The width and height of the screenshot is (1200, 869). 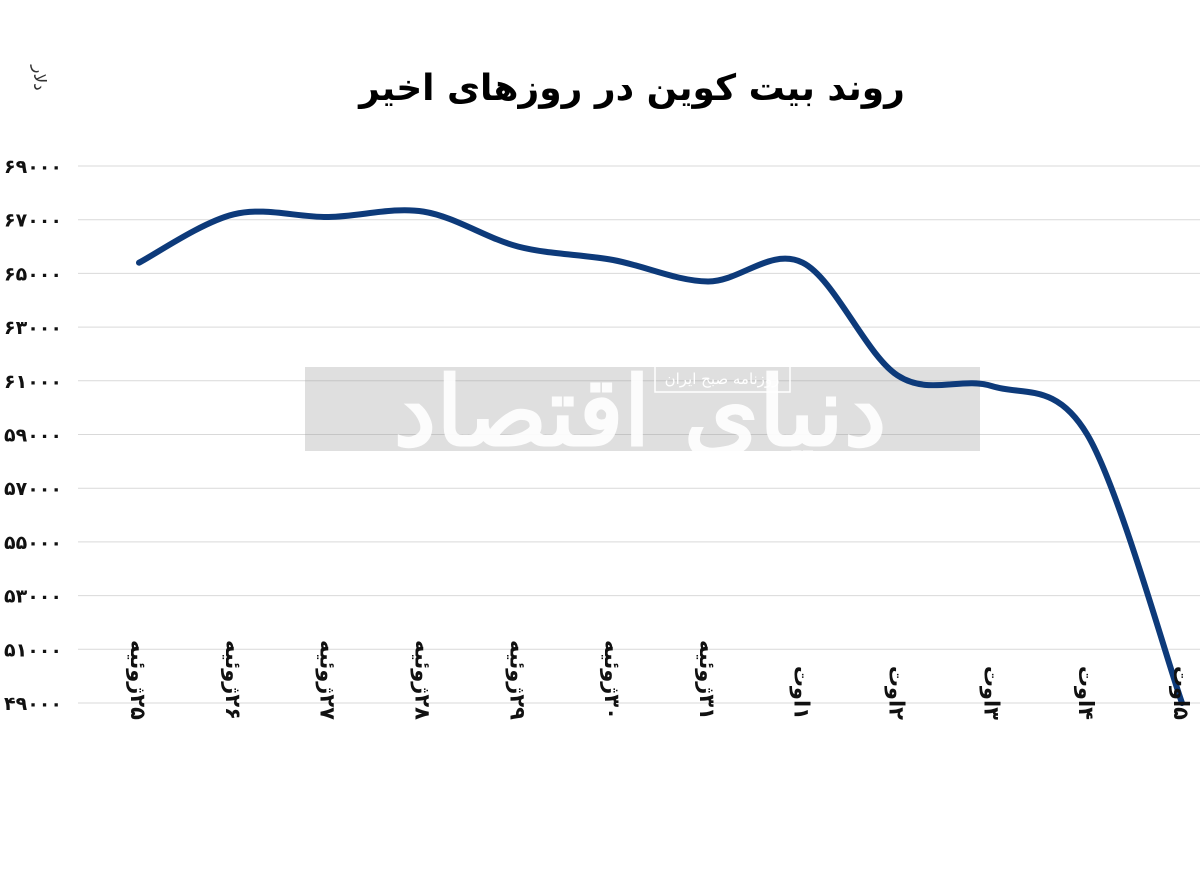 What do you see at coordinates (33, 489) in the screenshot?
I see `y-tick-label: ۵۷۰۰۰` at bounding box center [33, 489].